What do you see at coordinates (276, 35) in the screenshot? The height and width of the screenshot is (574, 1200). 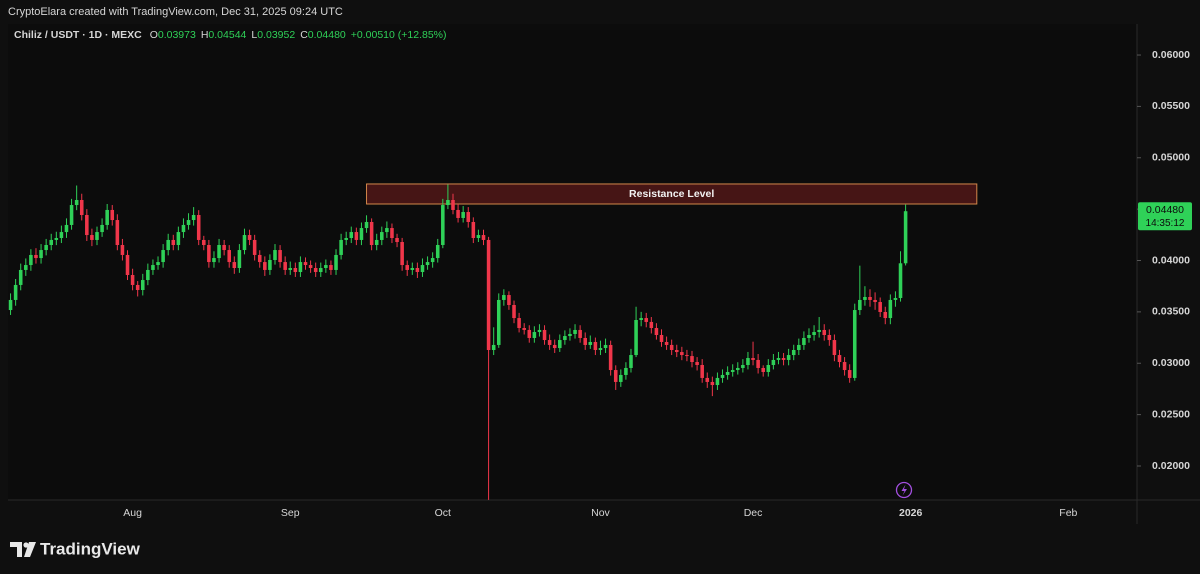 I see `ohlc-value: 0.03952` at bounding box center [276, 35].